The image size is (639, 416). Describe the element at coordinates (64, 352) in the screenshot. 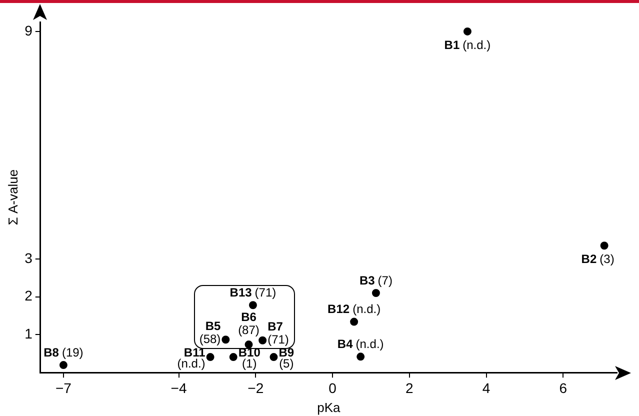

I see `annotation: B8 (19)` at that location.